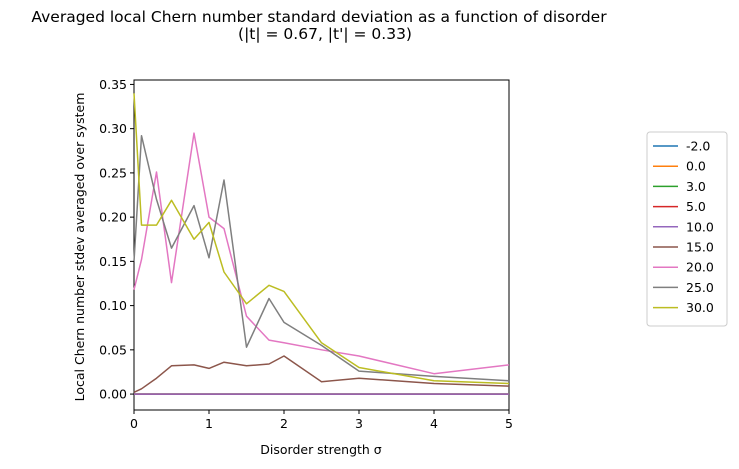 This screenshot has height=469, width=739. What do you see at coordinates (434, 423) in the screenshot?
I see `x-tick-label: 4` at bounding box center [434, 423].